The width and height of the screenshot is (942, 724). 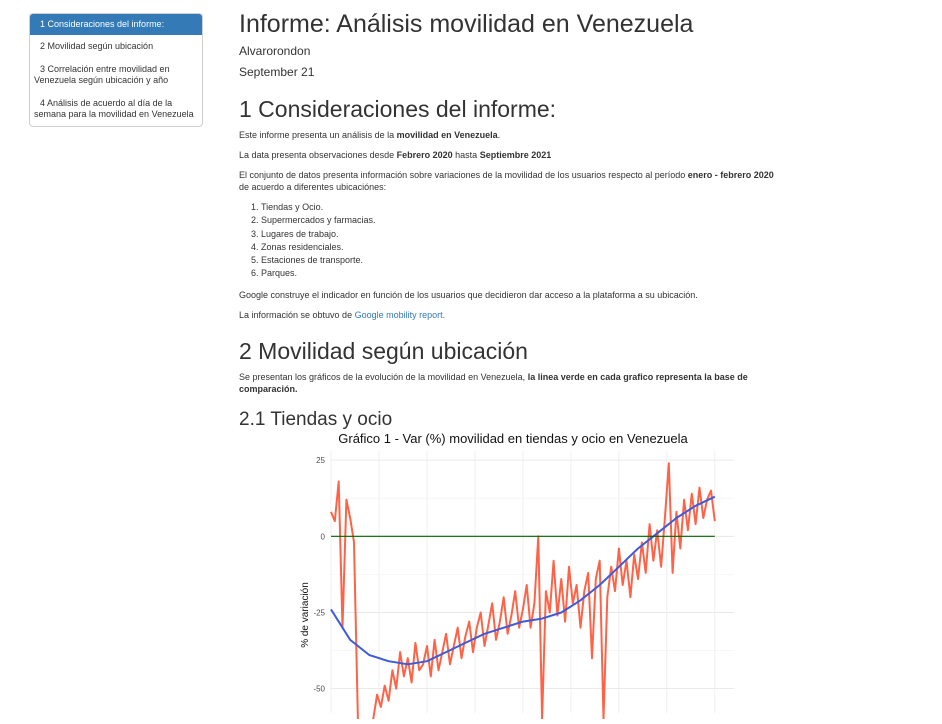 What do you see at coordinates (102, 24) in the screenshot?
I see `toc-item-label: 1 Consideraciones del informe:` at bounding box center [102, 24].